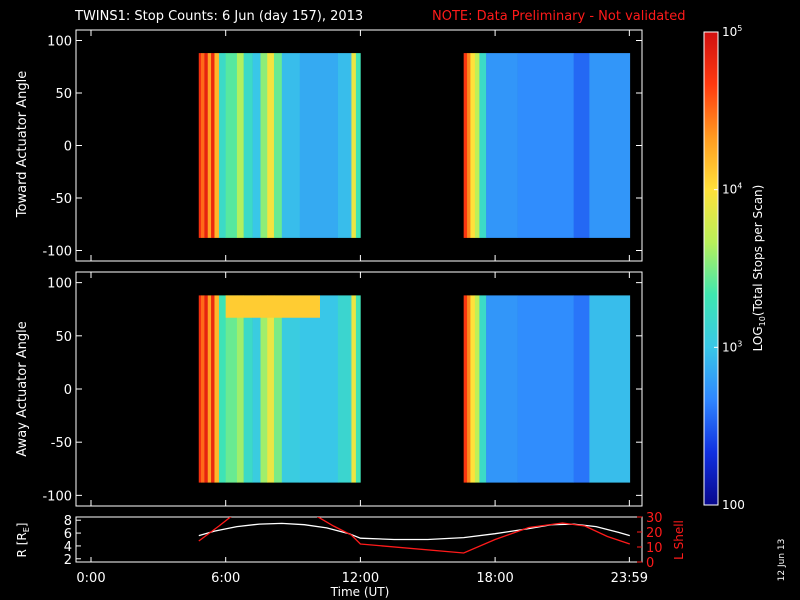 Image resolution: width=800 pixels, height=600 pixels. I want to click on heatmap-band, so click(272, 306).